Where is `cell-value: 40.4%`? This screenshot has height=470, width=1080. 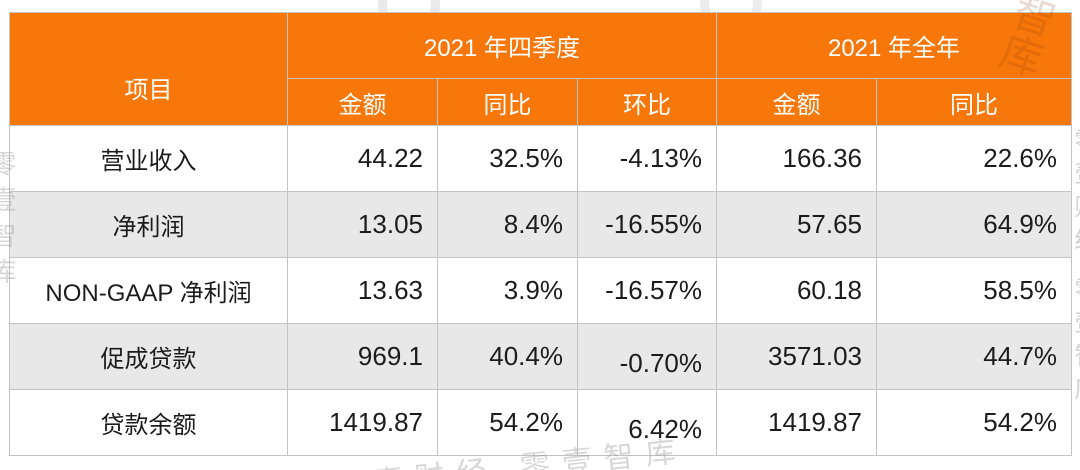
cell-value: 40.4% is located at coordinates (507, 356).